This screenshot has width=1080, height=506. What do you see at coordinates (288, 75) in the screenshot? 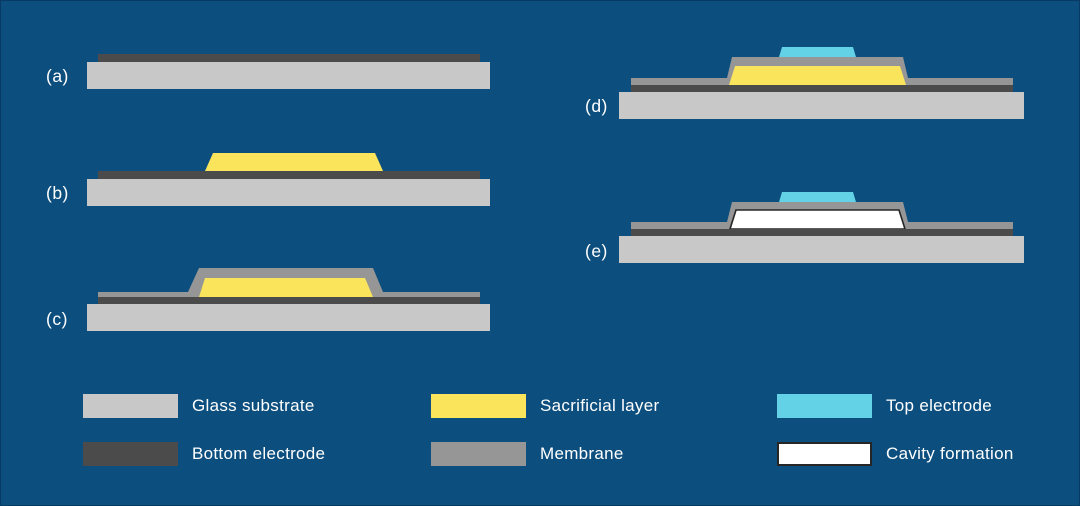
I see `step-a-glass-substrate` at bounding box center [288, 75].